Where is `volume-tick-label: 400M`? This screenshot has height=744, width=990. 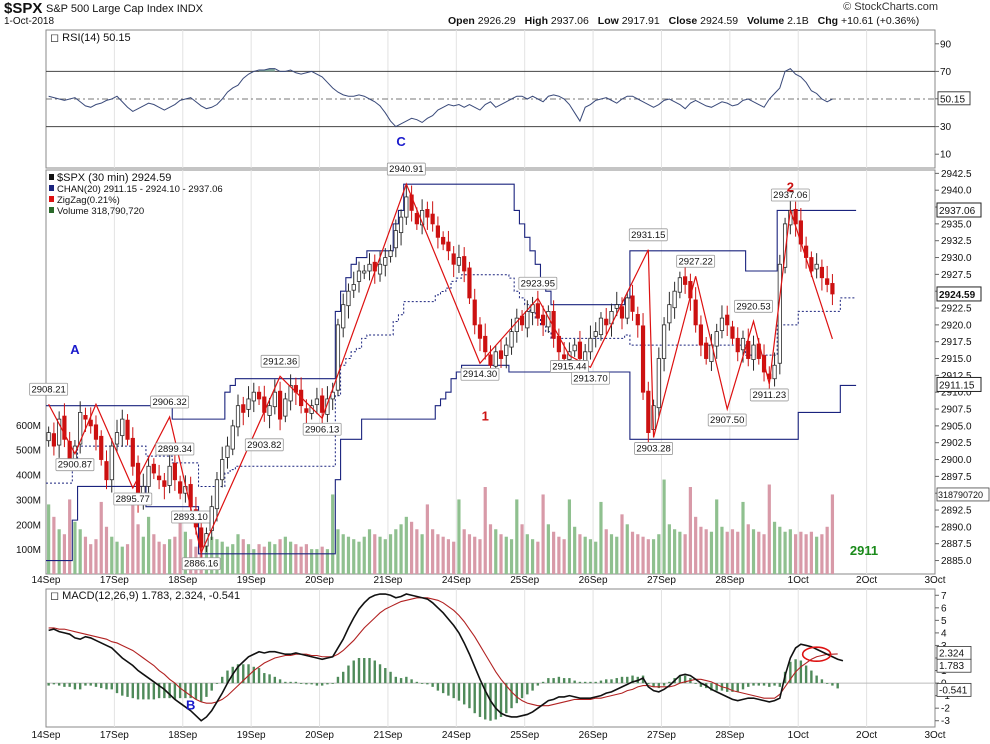 volume-tick-label: 400M is located at coordinates (28, 476).